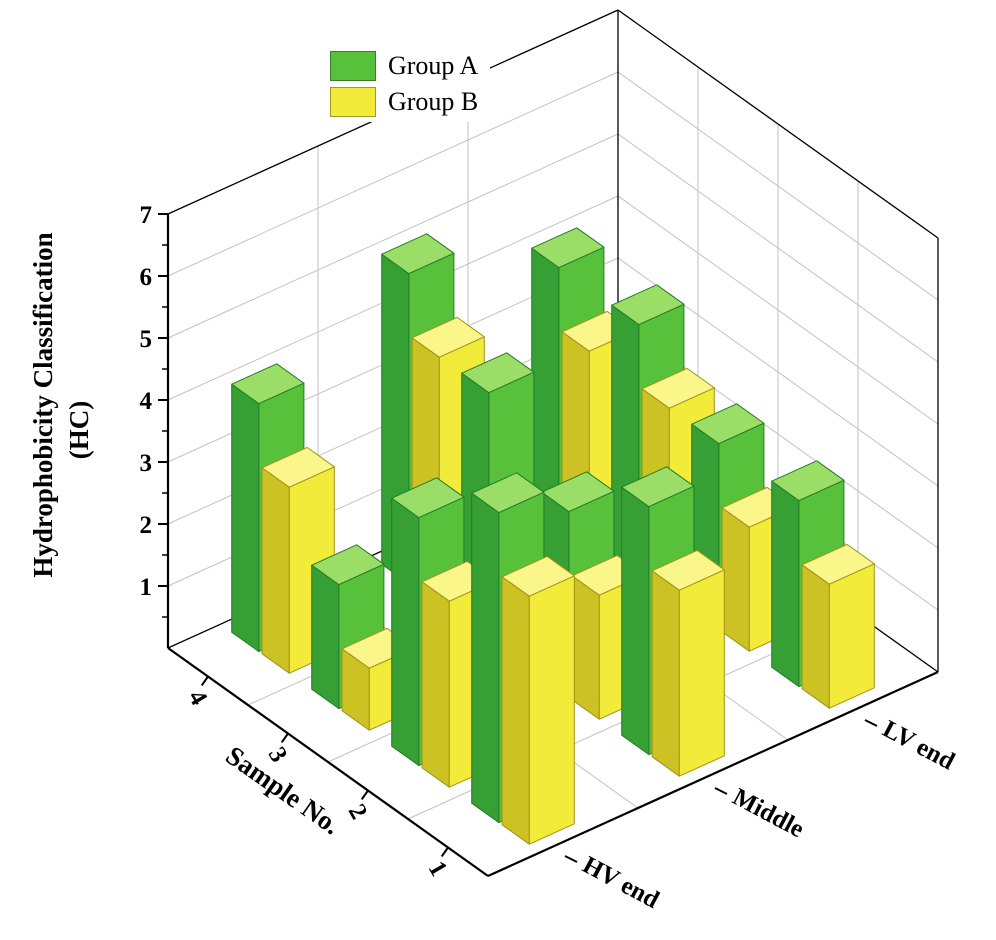  What do you see at coordinates (146, 339) in the screenshot?
I see `value-tick-label: 5` at bounding box center [146, 339].